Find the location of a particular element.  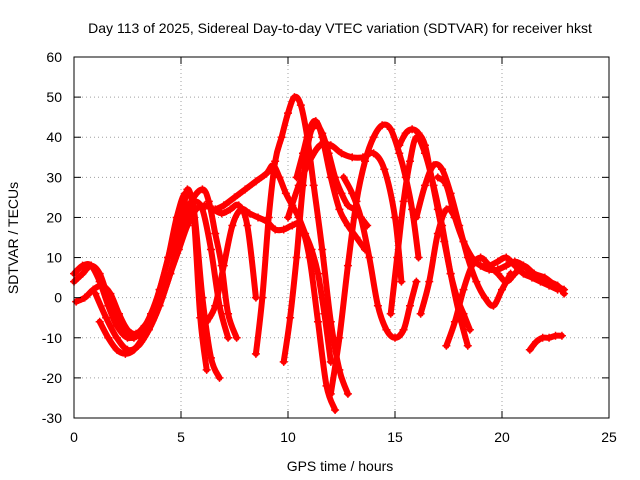

x-axis-label: GPS time / hours is located at coordinates (340, 466).